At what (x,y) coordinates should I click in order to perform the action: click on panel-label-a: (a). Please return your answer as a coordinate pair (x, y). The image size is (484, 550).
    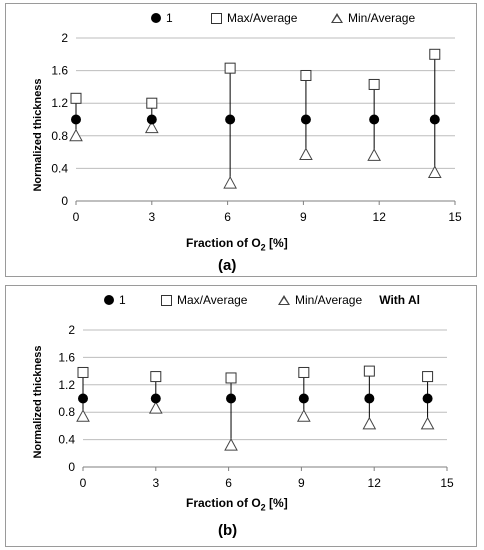
    Looking at the image, I should click on (227, 265).